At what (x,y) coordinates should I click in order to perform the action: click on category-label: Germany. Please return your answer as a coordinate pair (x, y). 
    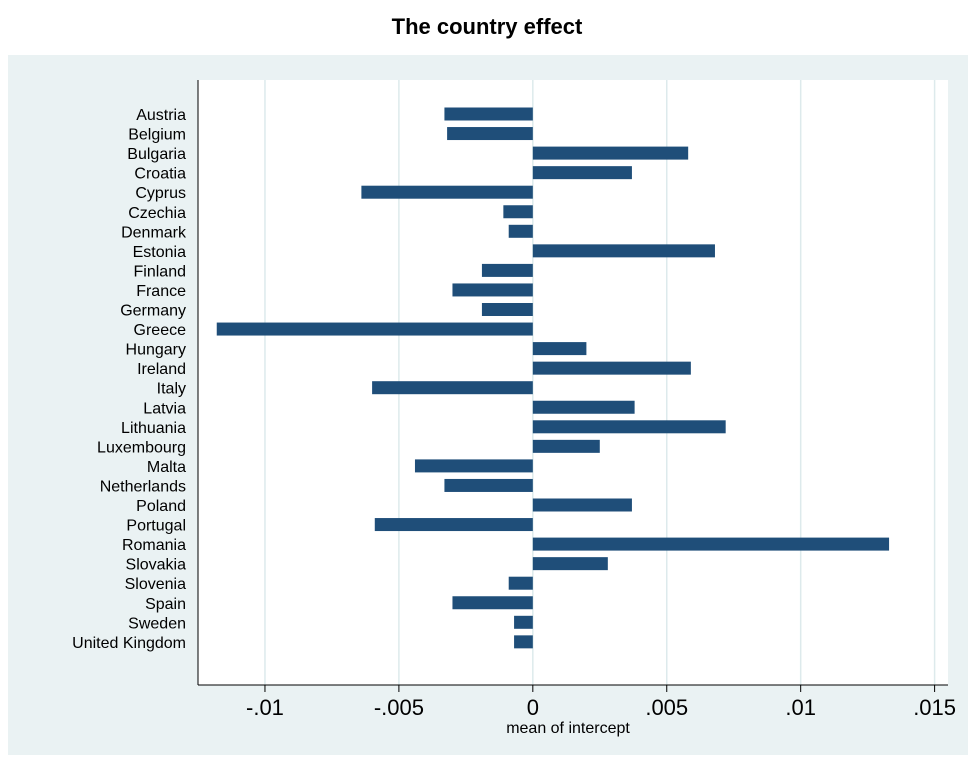
    Looking at the image, I should click on (153, 311).